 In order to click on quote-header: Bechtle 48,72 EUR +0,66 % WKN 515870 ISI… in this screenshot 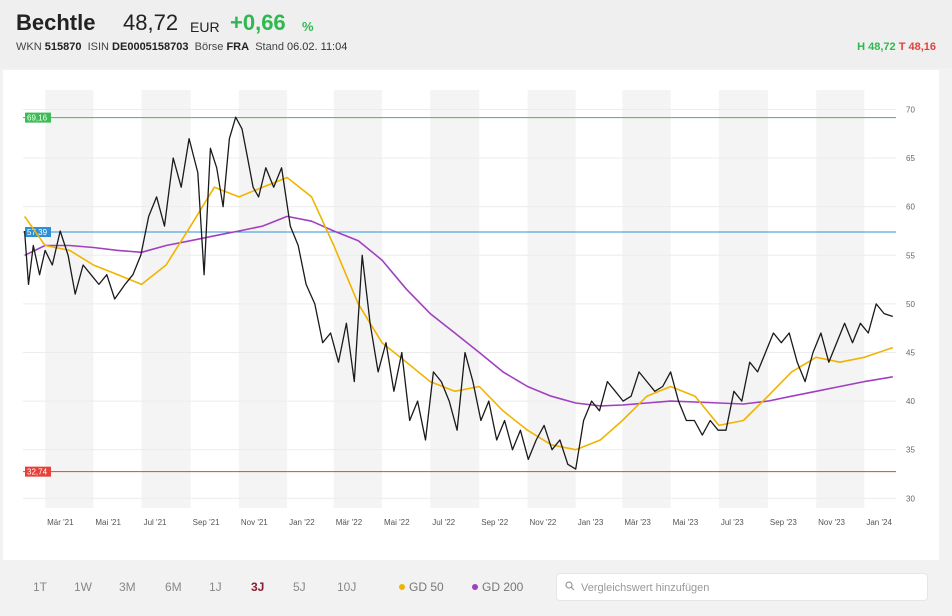, I will do `click(476, 34)`.